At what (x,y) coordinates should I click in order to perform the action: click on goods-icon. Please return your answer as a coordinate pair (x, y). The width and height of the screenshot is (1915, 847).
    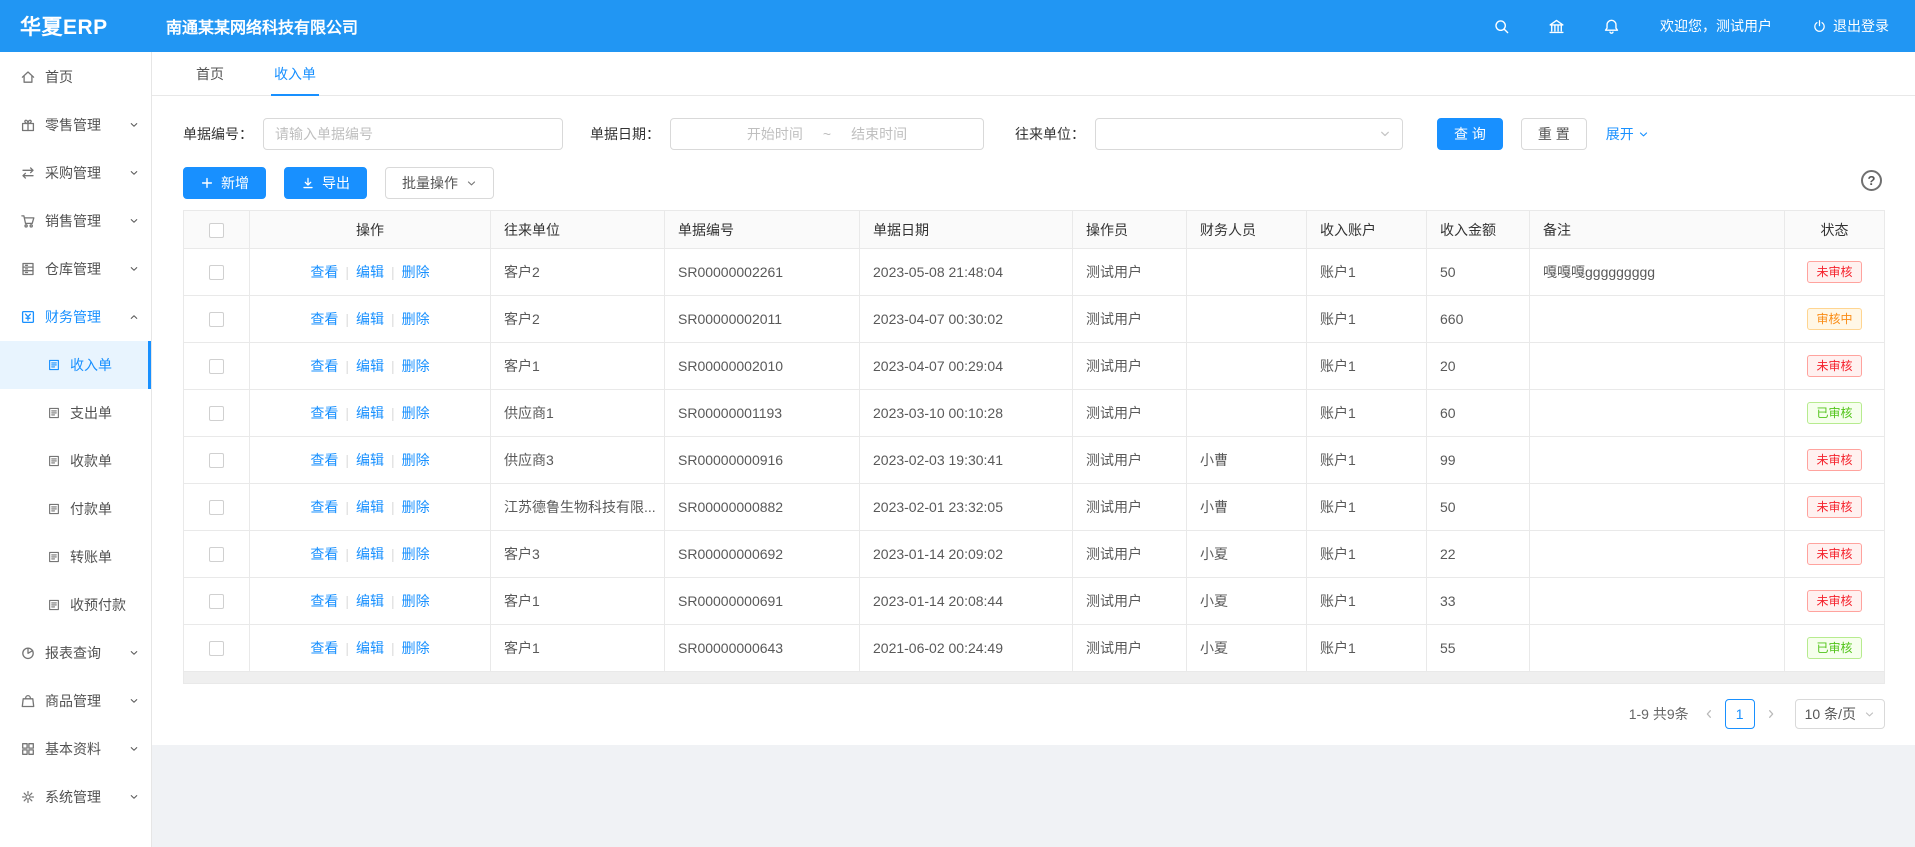
    Looking at the image, I should click on (28, 701).